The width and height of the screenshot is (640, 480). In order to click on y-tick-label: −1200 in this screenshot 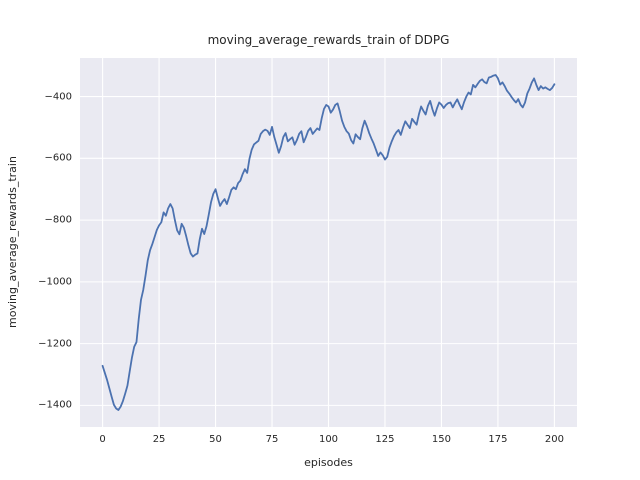, I will do `click(55, 344)`.